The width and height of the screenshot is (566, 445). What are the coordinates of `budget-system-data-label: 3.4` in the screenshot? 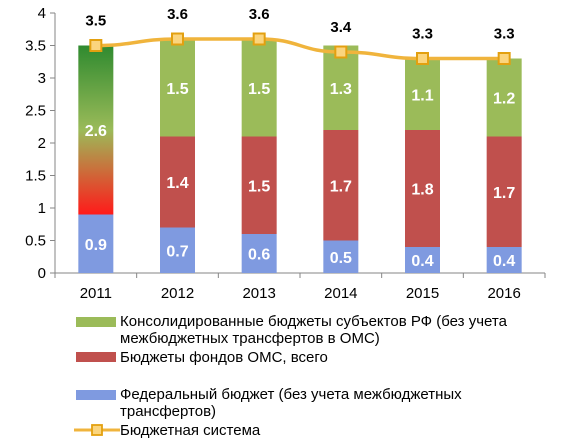 It's located at (341, 27).